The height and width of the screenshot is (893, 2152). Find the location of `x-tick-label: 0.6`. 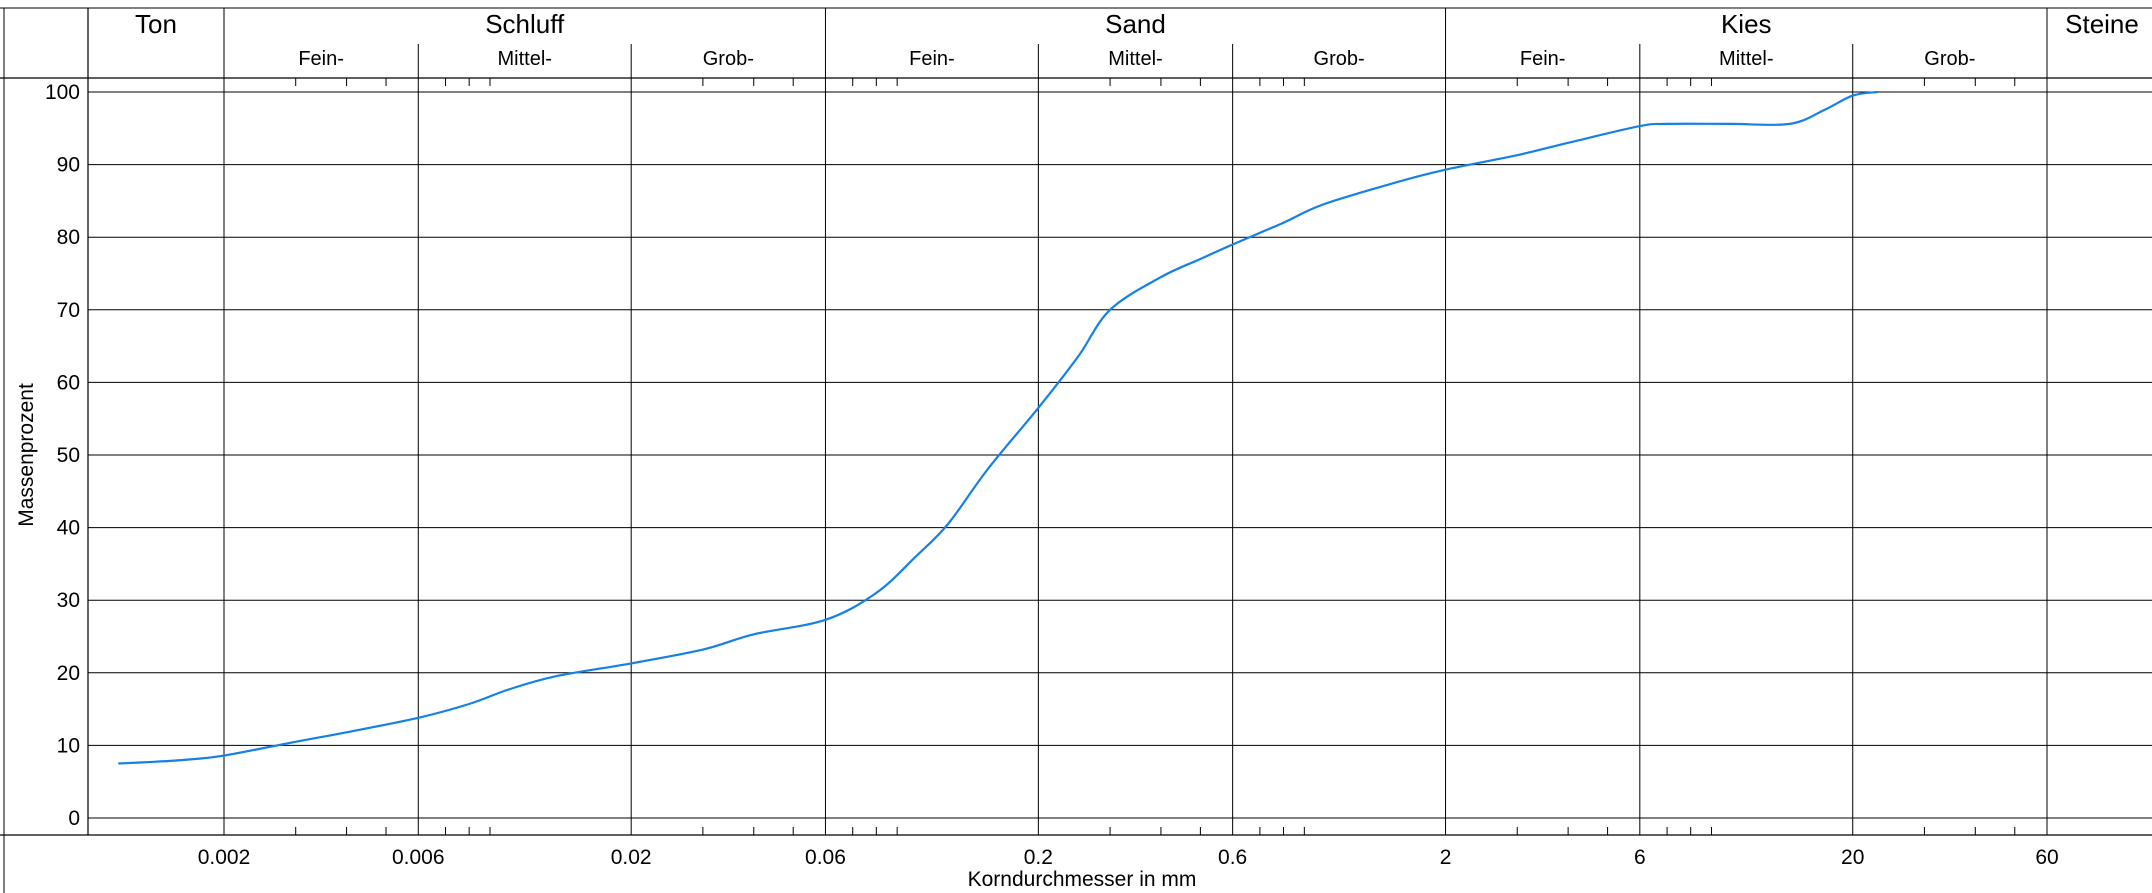

x-tick-label: 0.6 is located at coordinates (1232, 857).